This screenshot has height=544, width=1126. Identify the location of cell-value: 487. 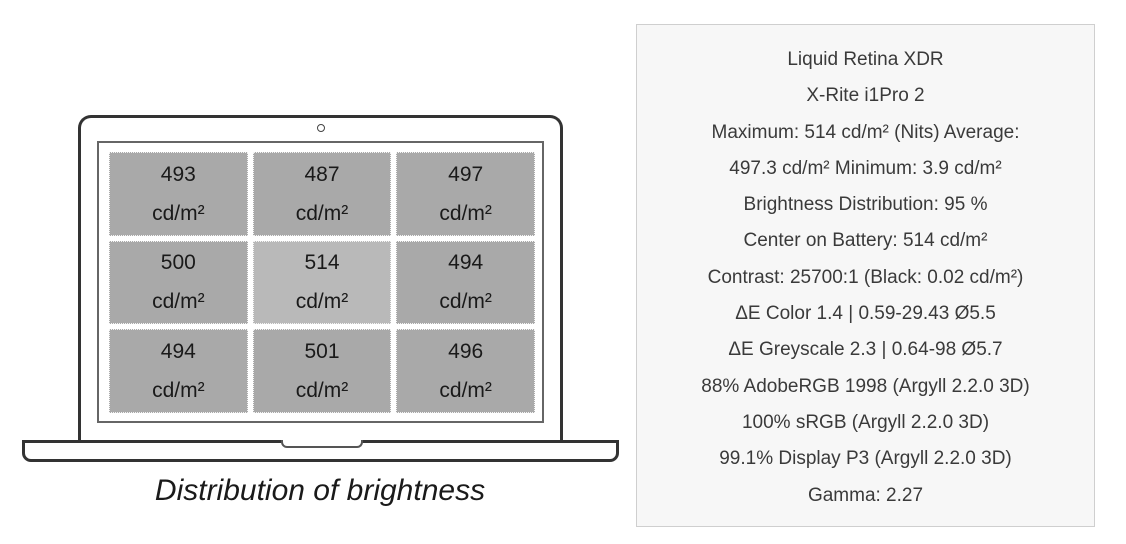
(322, 174).